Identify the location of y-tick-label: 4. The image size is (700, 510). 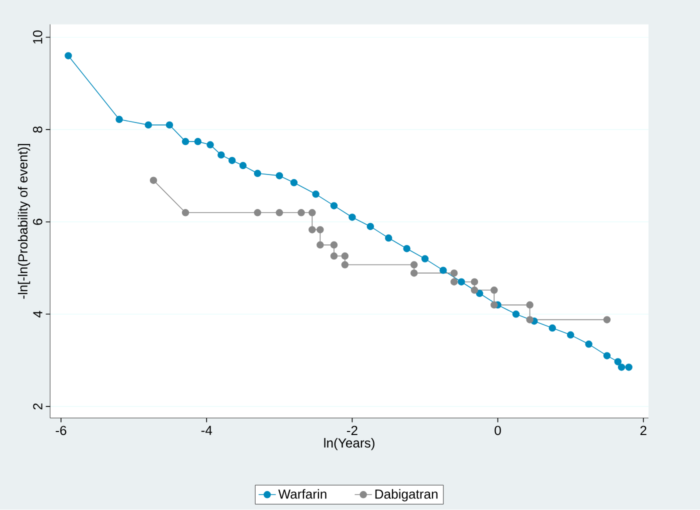
(37, 314).